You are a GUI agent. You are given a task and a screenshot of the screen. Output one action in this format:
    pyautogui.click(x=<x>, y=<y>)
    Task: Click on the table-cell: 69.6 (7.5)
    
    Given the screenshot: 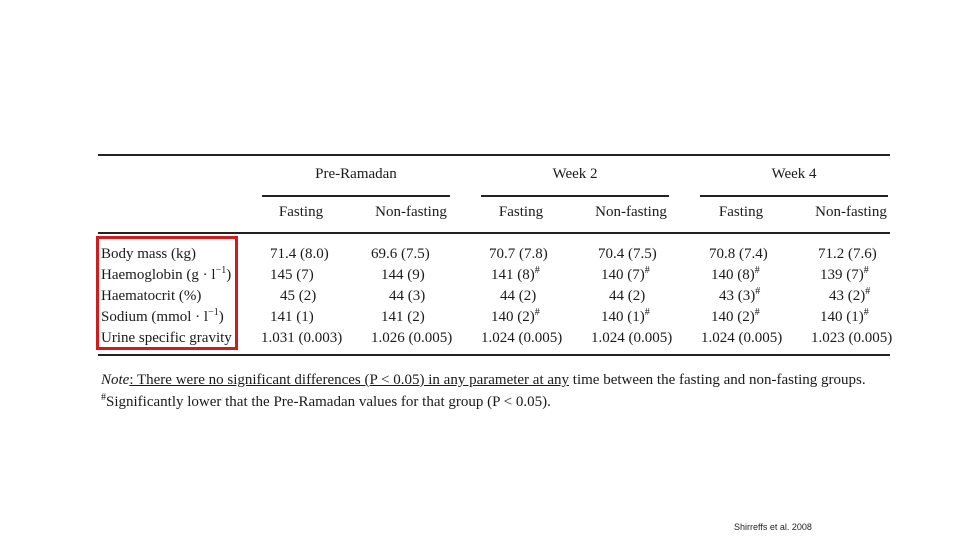 What is the action you would take?
    pyautogui.click(x=400, y=254)
    